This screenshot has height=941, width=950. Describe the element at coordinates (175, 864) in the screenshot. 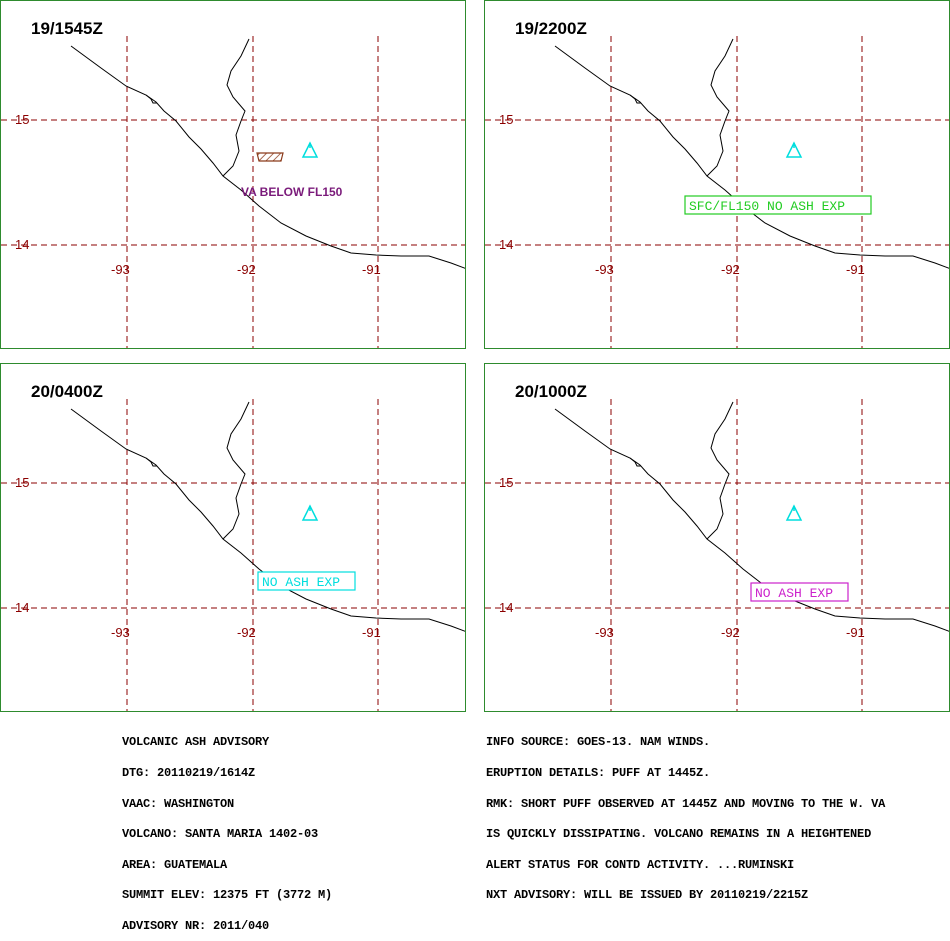

I see `advisory-line: AREA: GUATEMALA` at that location.